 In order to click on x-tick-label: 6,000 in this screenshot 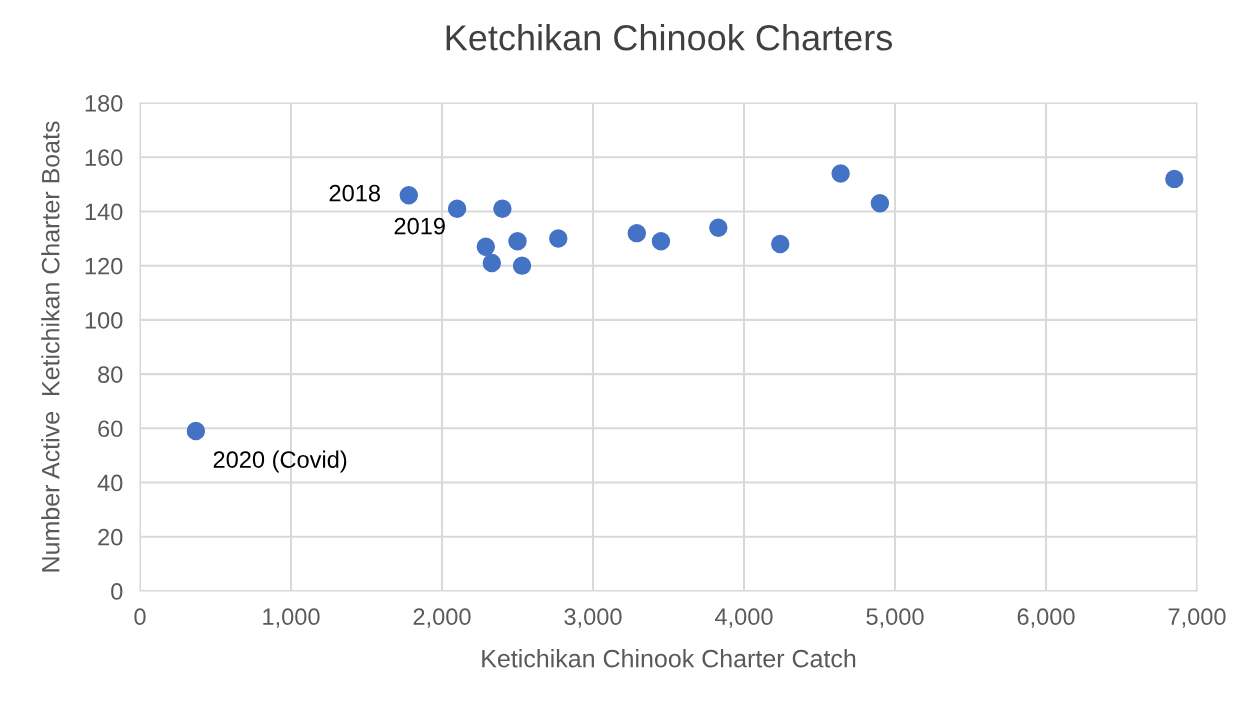, I will do `click(1046, 618)`.